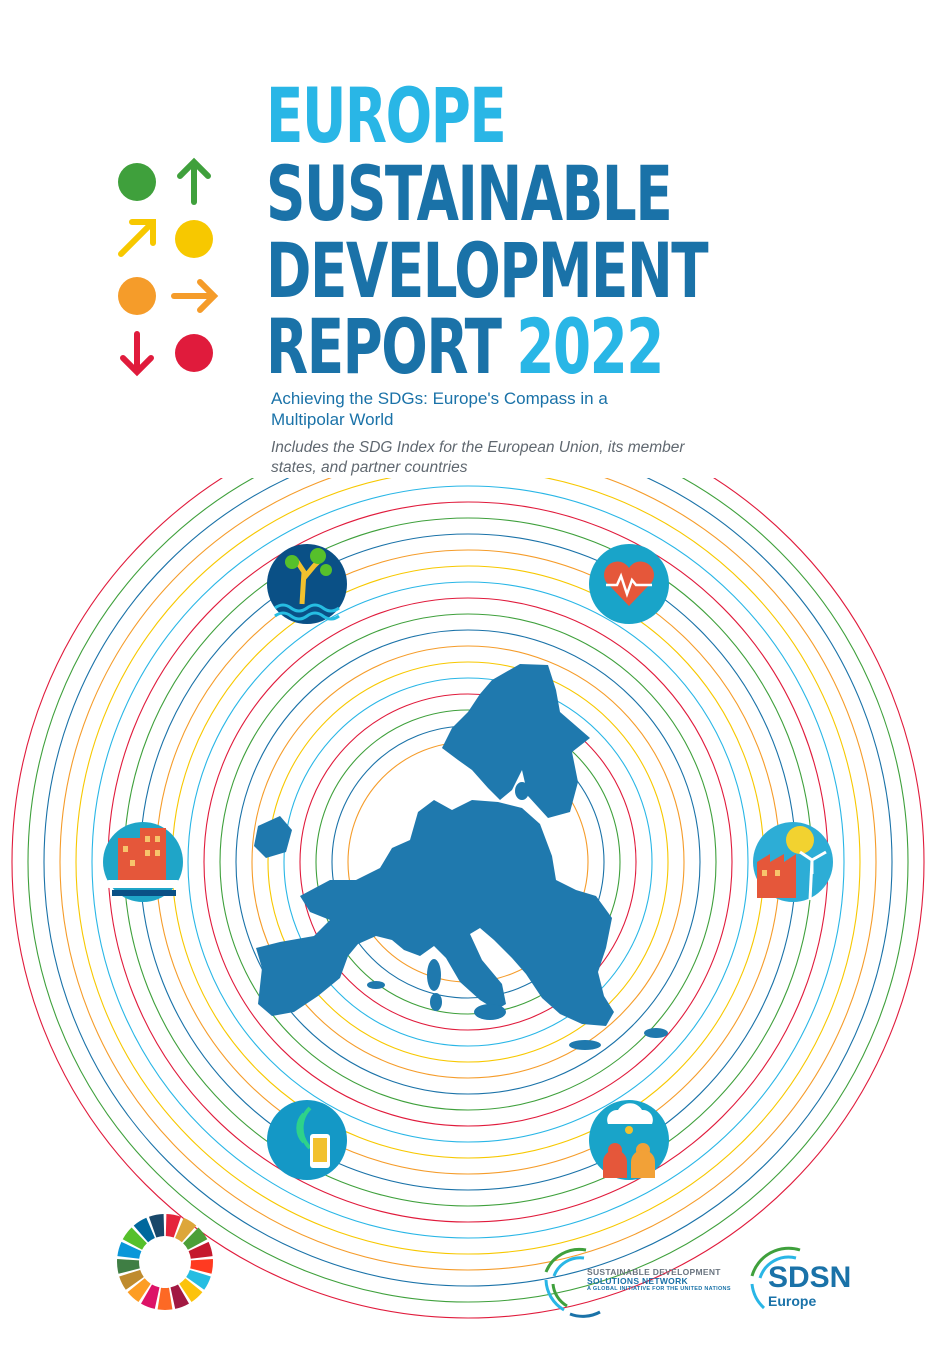 The image size is (937, 1357). What do you see at coordinates (137, 182) in the screenshot?
I see `green-circle-icon` at bounding box center [137, 182].